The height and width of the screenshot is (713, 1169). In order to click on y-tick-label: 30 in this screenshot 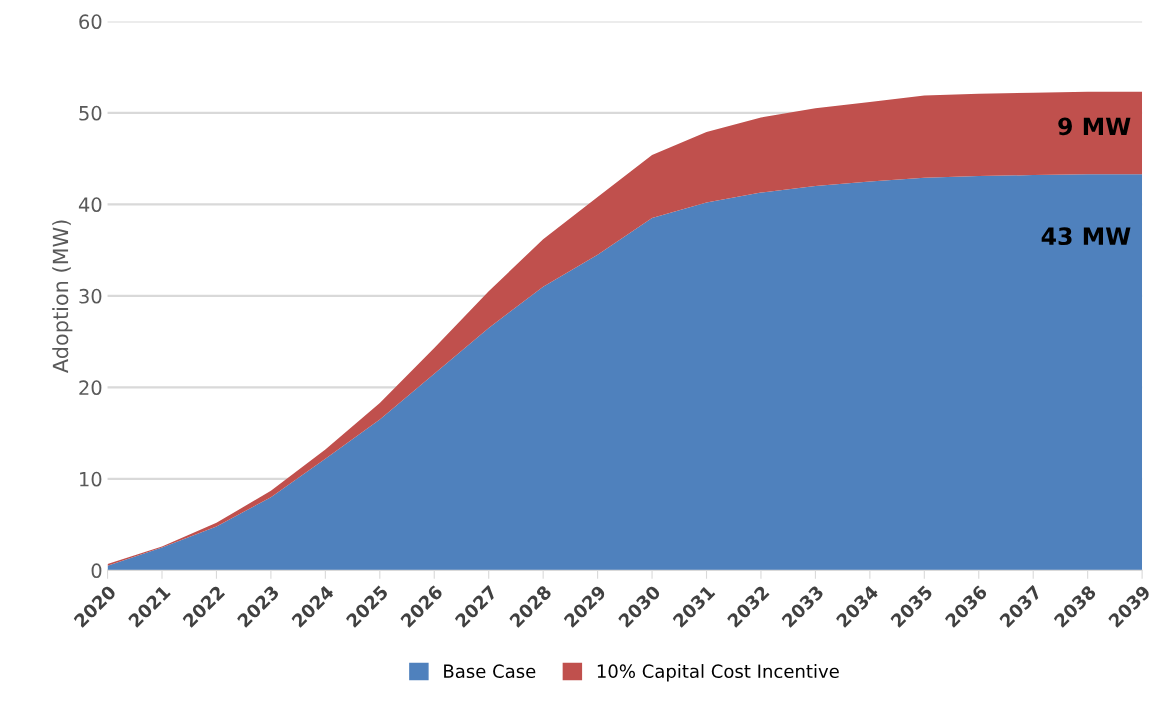, I will do `click(90, 296)`.